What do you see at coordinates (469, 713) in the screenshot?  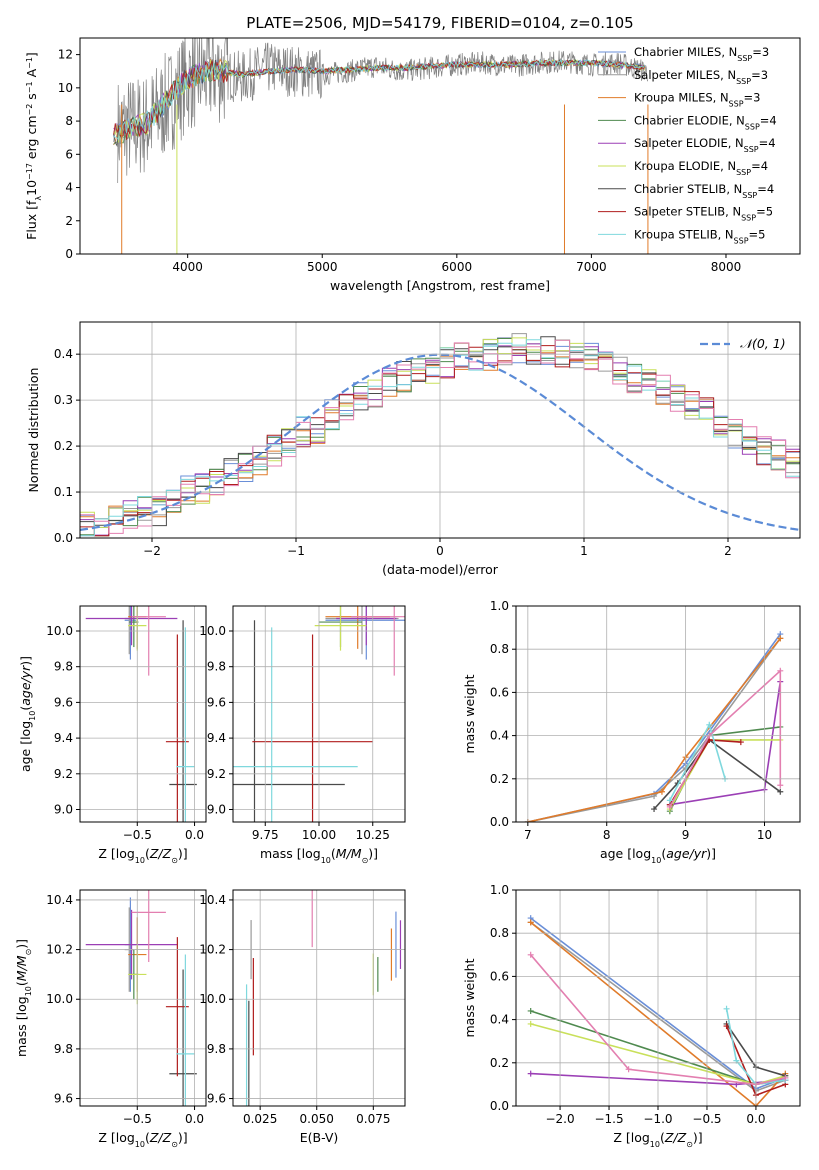 I see `y-axis-label: mass weight` at bounding box center [469, 713].